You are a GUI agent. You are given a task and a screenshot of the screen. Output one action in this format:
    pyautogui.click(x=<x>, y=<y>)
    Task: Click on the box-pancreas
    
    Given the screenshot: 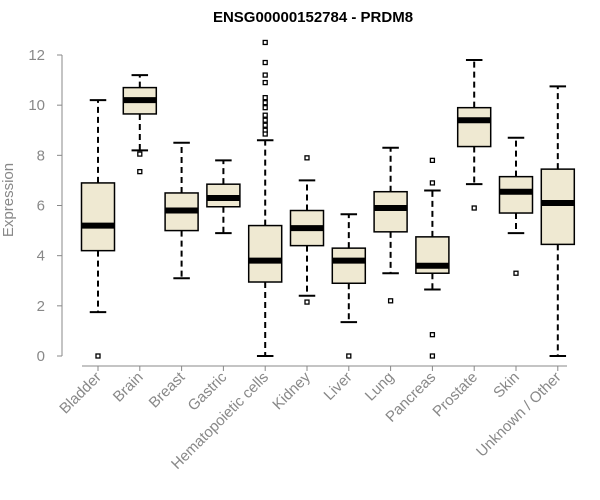 What is the action you would take?
    pyautogui.click(x=432, y=258)
    